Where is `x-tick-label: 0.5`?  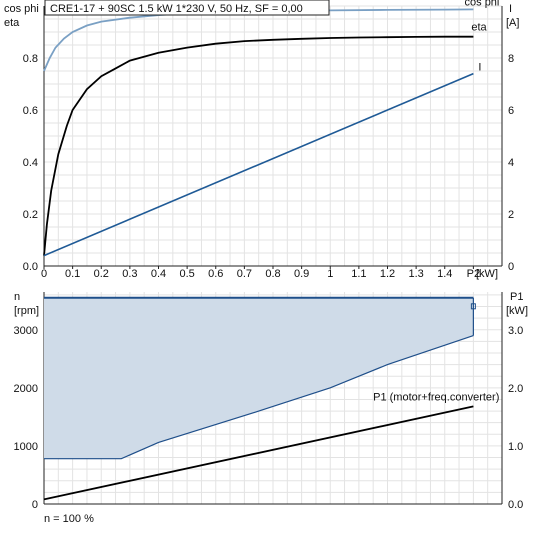 x-tick-label: 0.5 is located at coordinates (186, 274).